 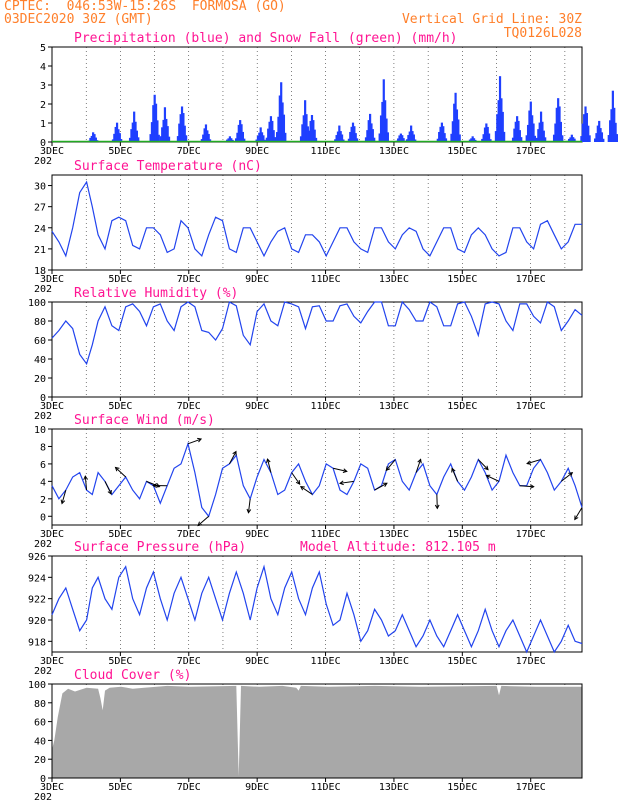 What do you see at coordinates (317, 222) in the screenshot?
I see `temp-frame` at bounding box center [317, 222].